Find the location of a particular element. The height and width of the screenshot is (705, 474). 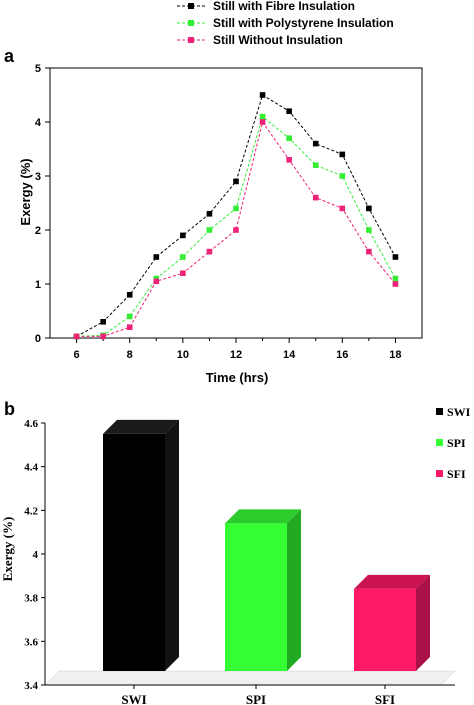

legend-label: SPI is located at coordinates (456, 443).